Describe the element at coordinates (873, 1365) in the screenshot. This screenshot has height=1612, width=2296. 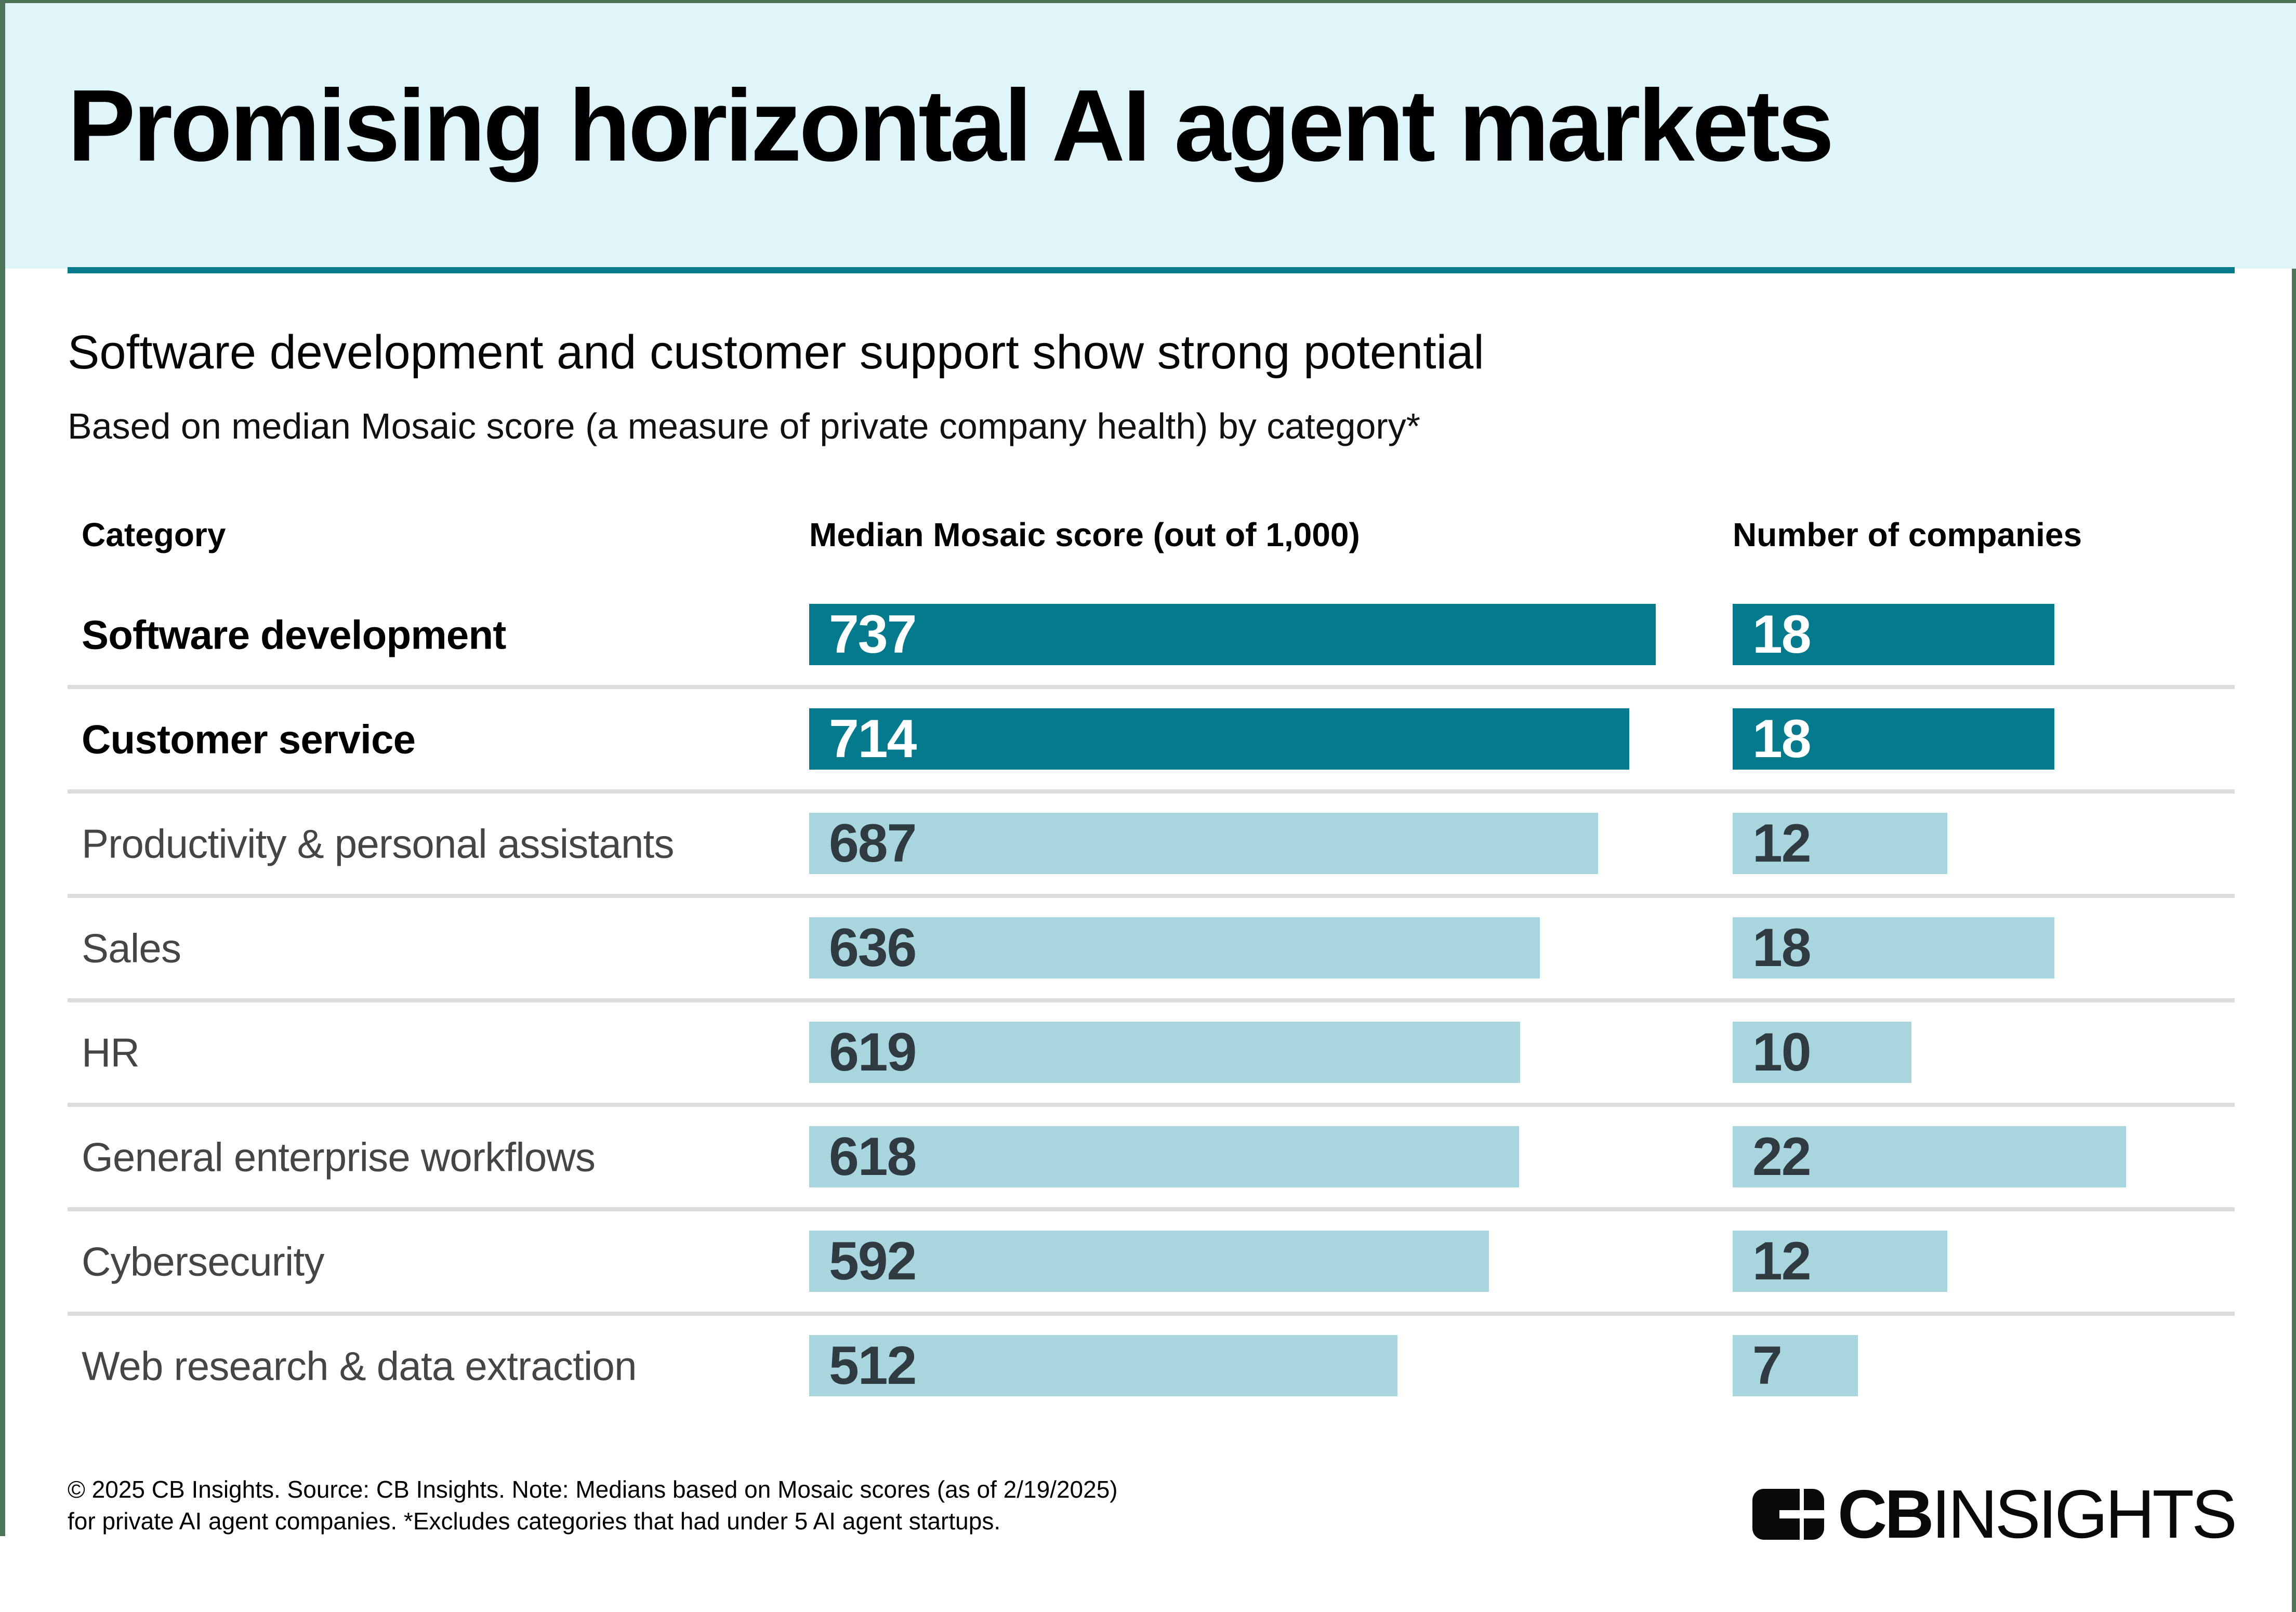
I see `score-value: 512` at that location.